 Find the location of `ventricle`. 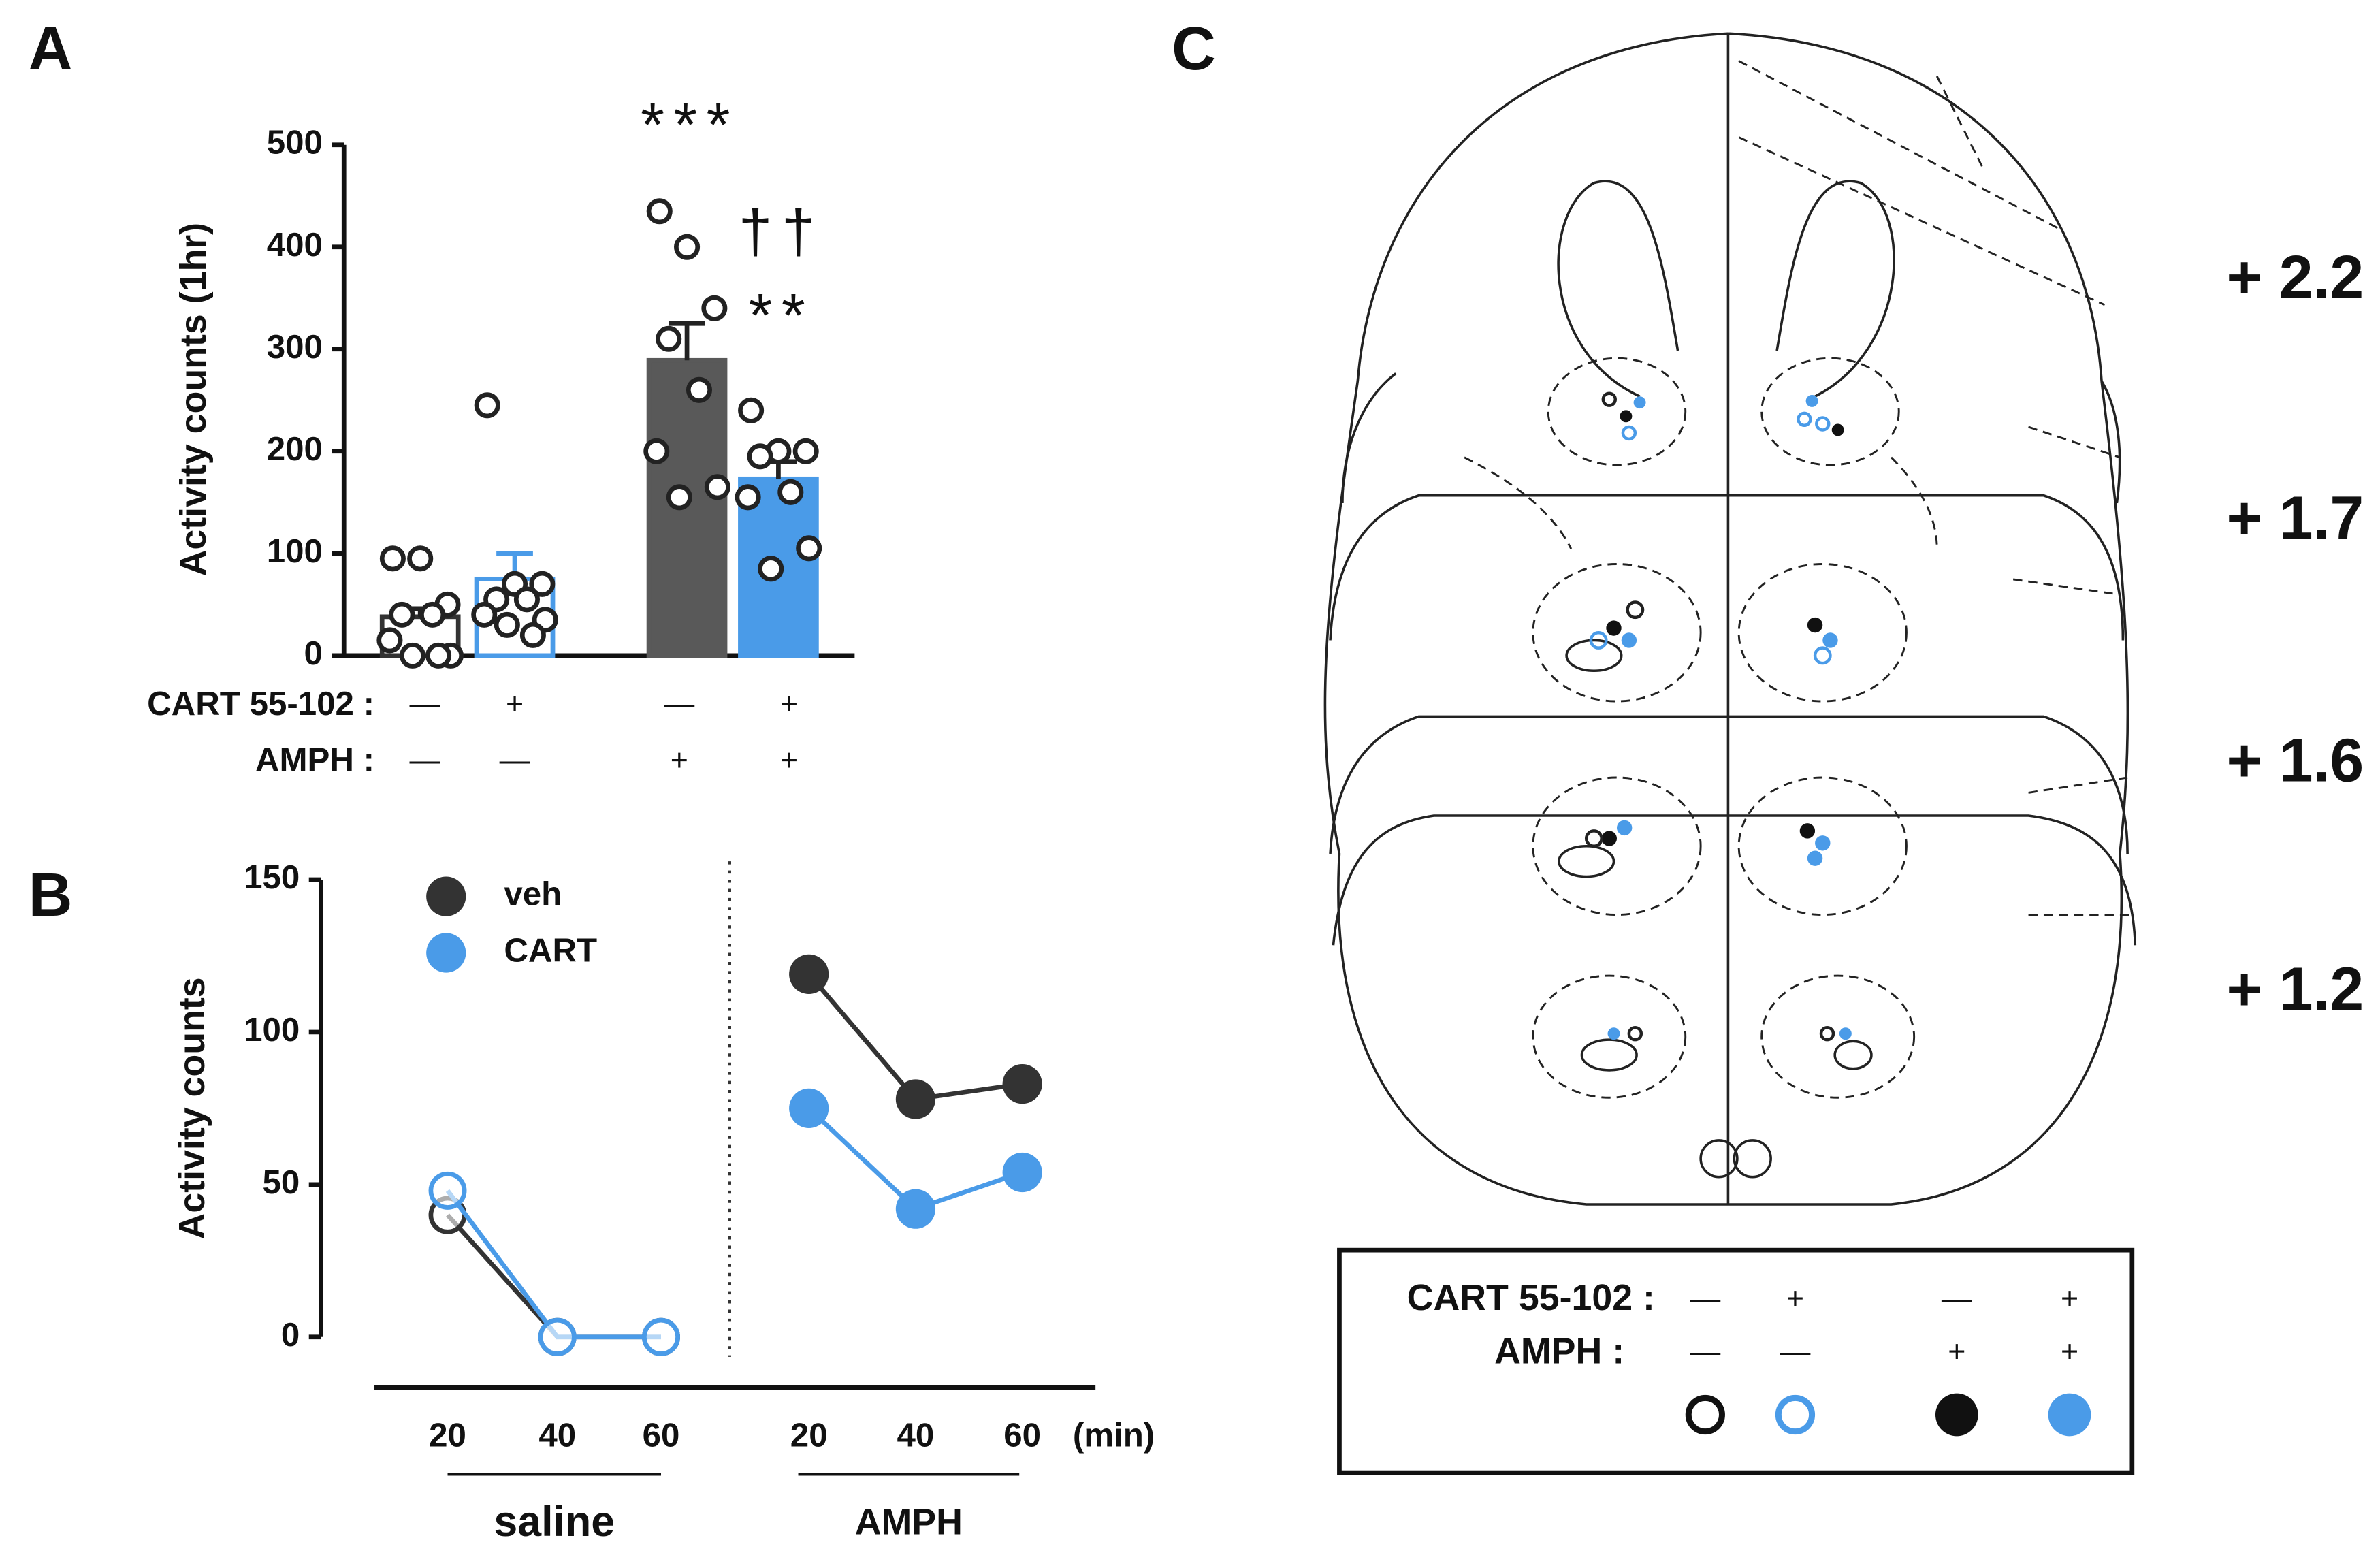

ventricle is located at coordinates (1726, 289).